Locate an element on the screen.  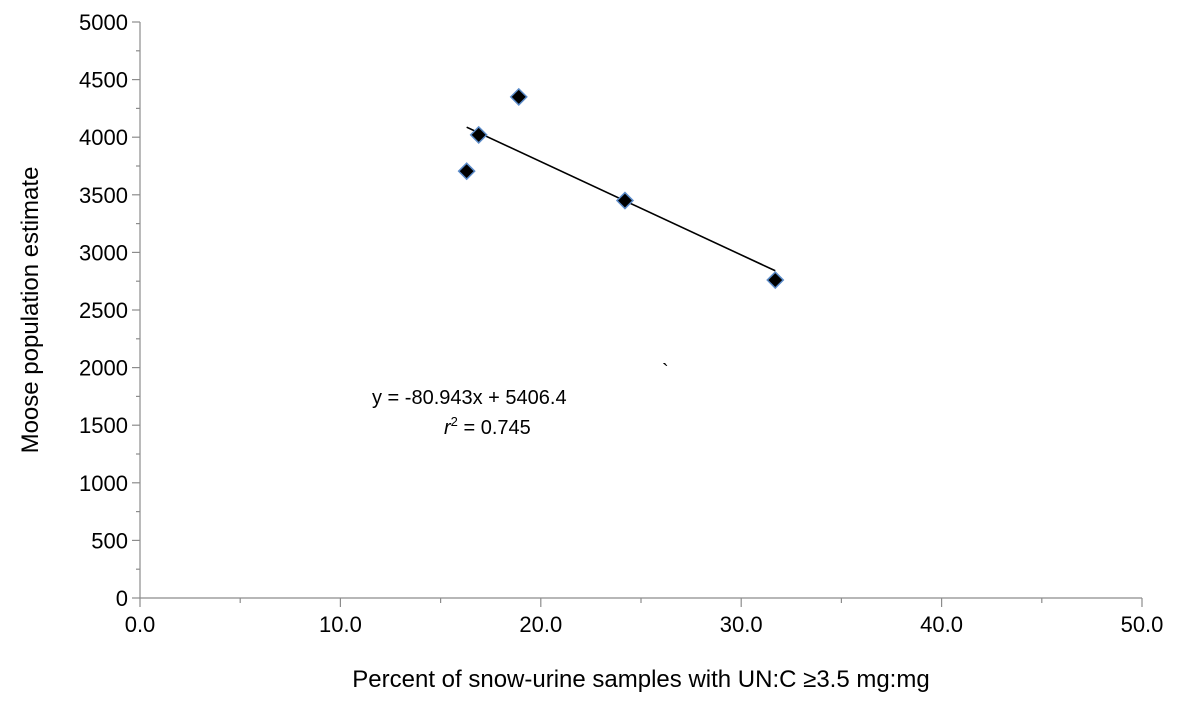
x-tick-label: 10.0 is located at coordinates (340, 624).